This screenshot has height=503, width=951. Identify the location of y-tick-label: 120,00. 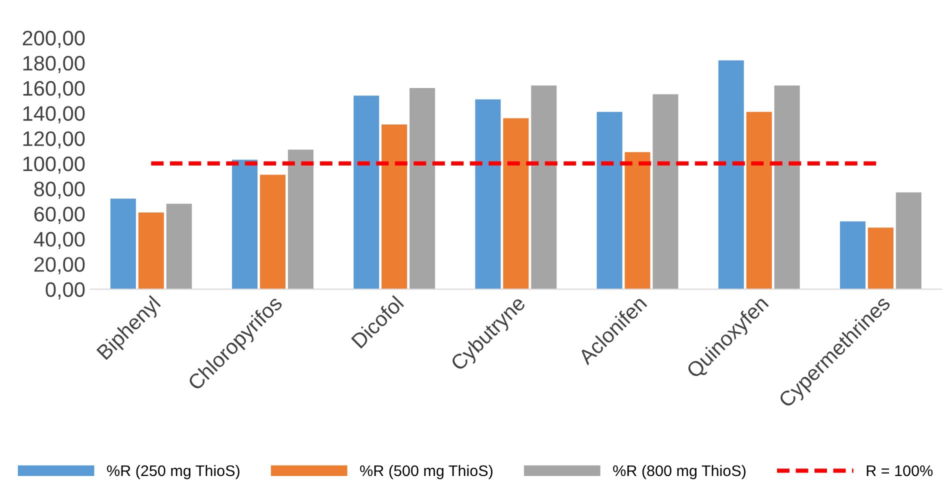
(54, 140).